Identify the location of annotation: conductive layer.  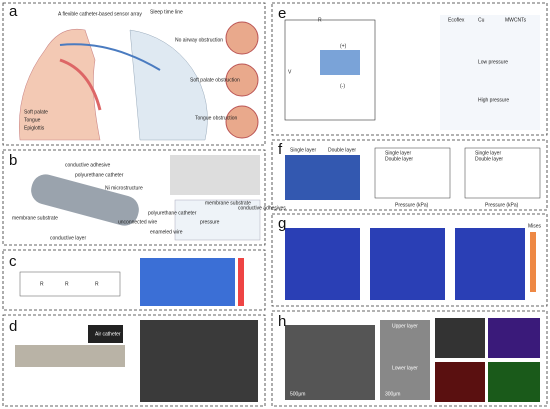
(68, 238).